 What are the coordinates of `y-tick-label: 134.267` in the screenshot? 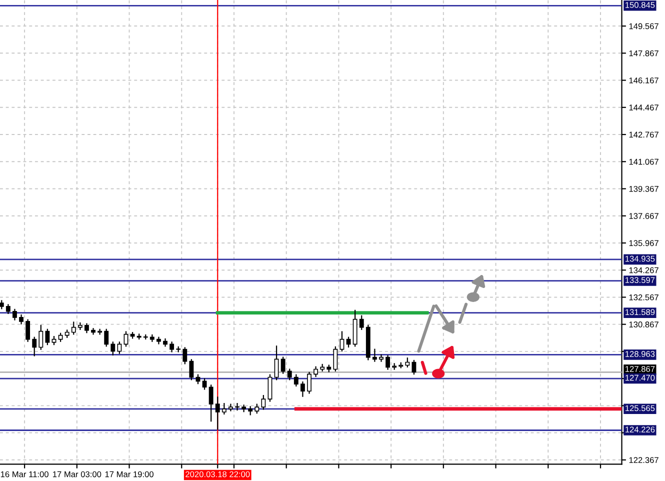 It's located at (643, 270).